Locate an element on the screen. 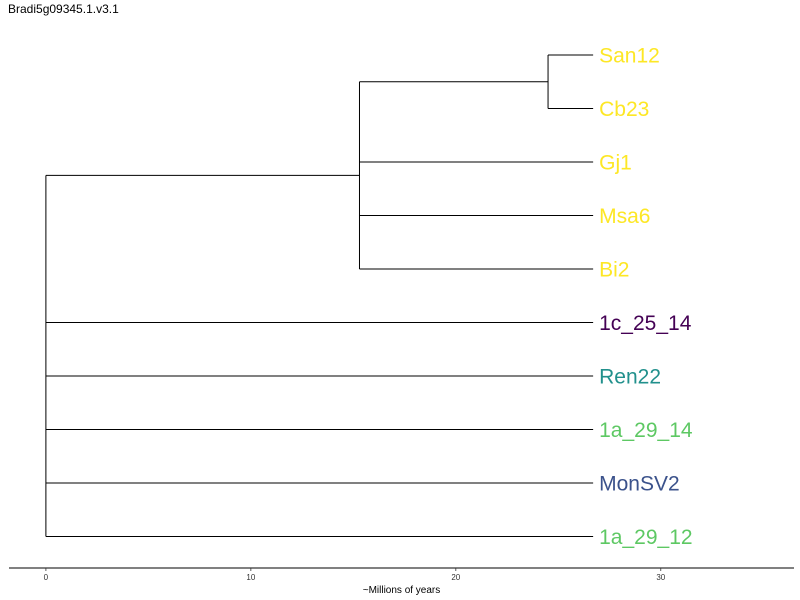  tip-label-Bi2: Bi2 is located at coordinates (614, 270).